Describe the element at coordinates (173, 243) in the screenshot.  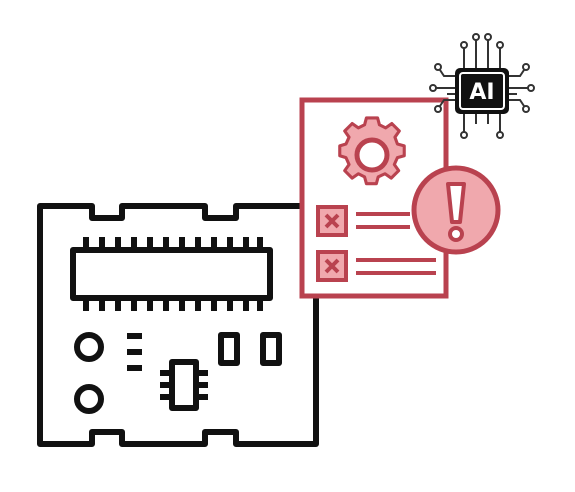
I see `chip-pins-top` at that location.